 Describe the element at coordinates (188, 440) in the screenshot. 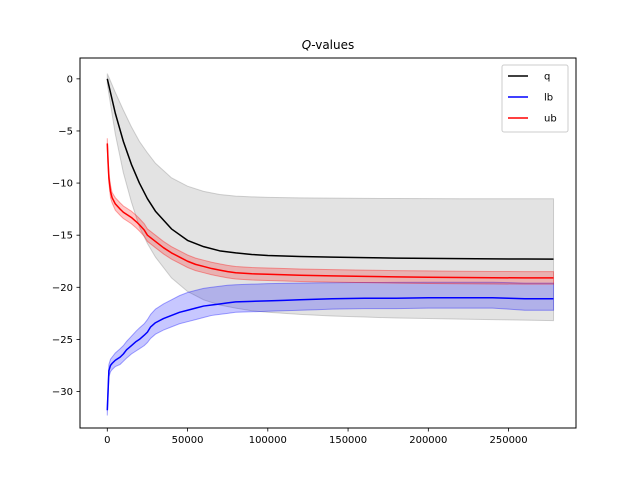

I see `x-tick-label: 50000` at that location.